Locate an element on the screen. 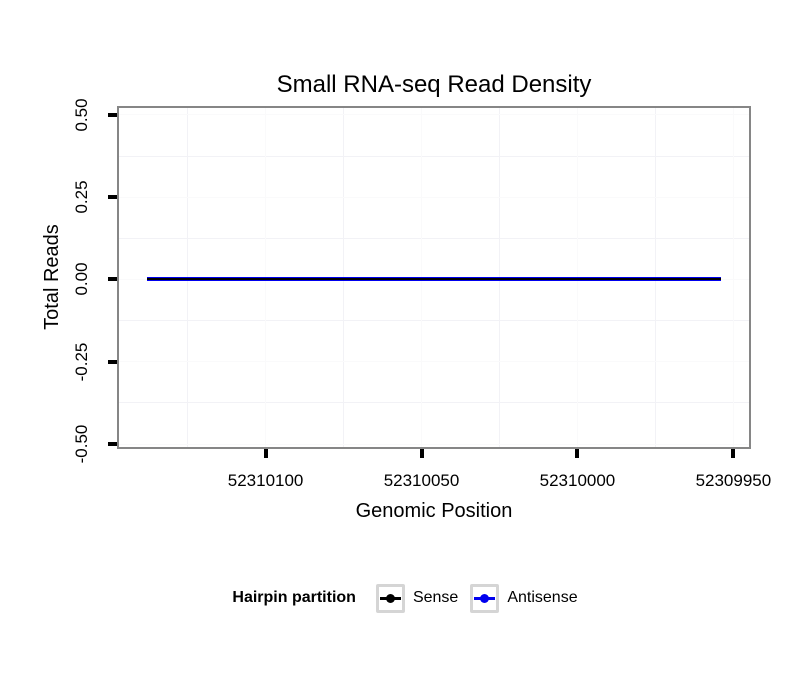 This screenshot has height=690, width=810. x-tick-label: 52310050 is located at coordinates (421, 480).